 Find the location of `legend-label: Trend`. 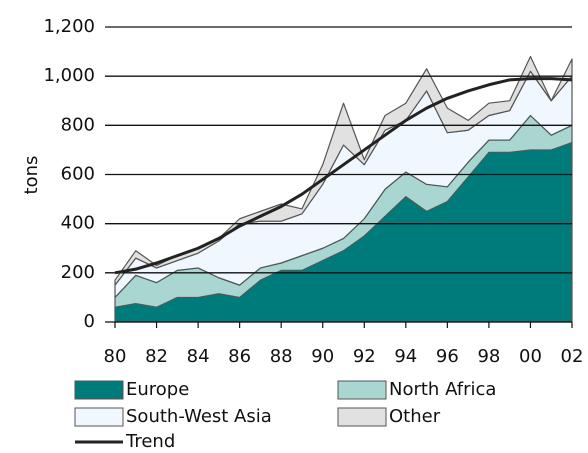

legend-label: Trend is located at coordinates (150, 441).